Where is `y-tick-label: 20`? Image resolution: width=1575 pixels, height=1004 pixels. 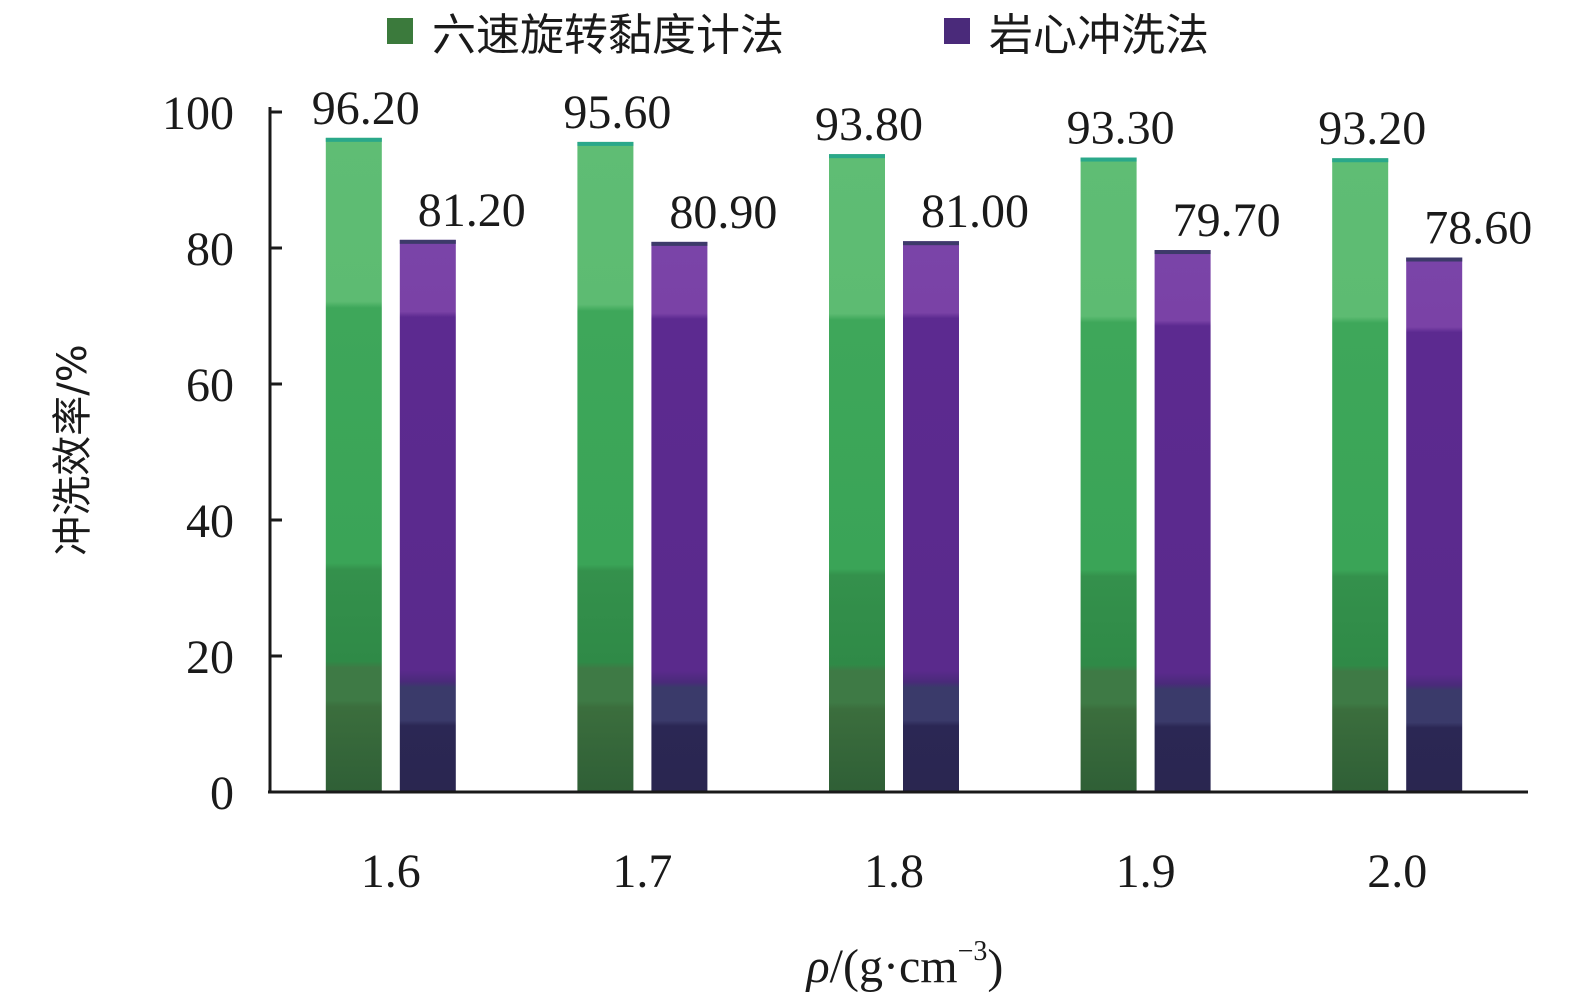 y-tick-label: 20 is located at coordinates (210, 657).